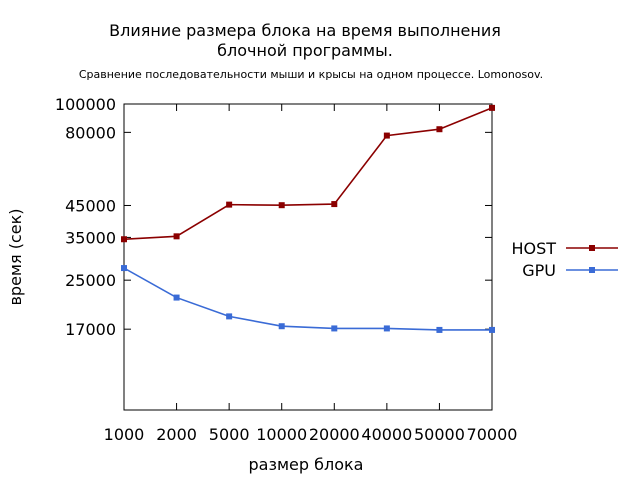  I want to click on x-tick-label: 5000, so click(229, 434).